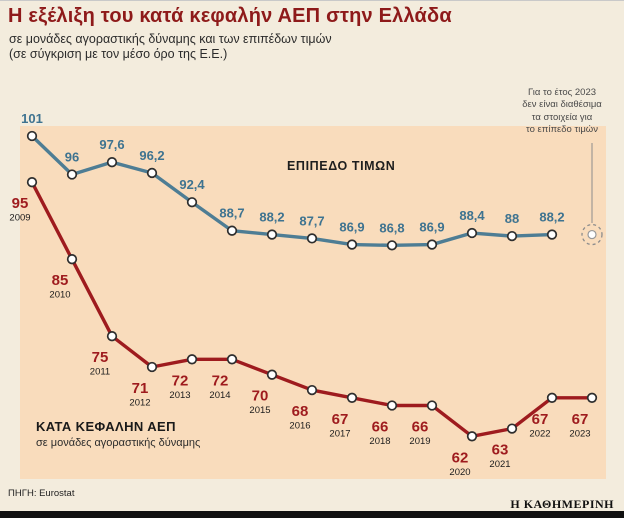 Image resolution: width=624 pixels, height=518 pixels. I want to click on year-label: 2013, so click(179, 395).